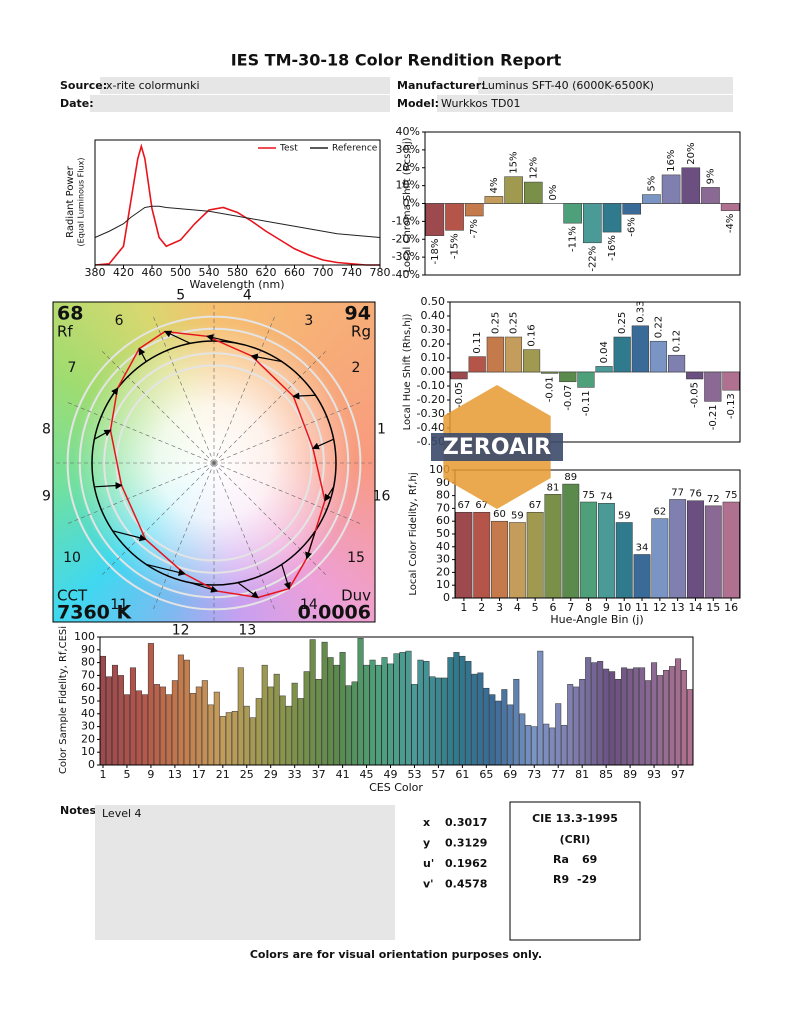  I want to click on y-tick-label: -40%, so click(406, 274).